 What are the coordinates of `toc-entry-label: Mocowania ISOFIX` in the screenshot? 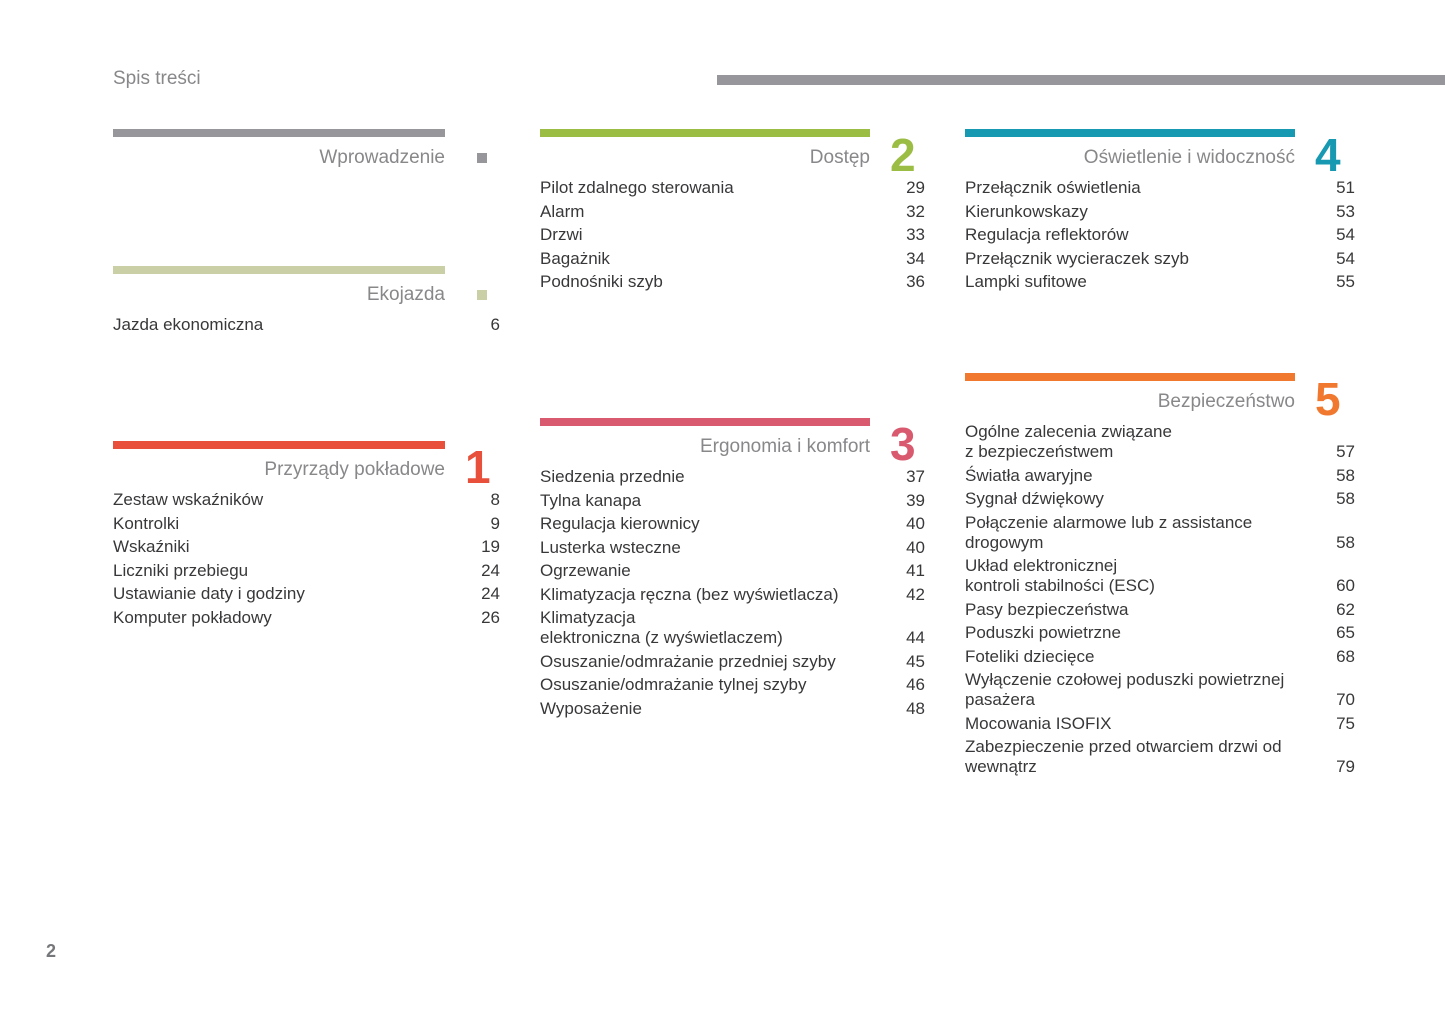 It's located at (1038, 723).